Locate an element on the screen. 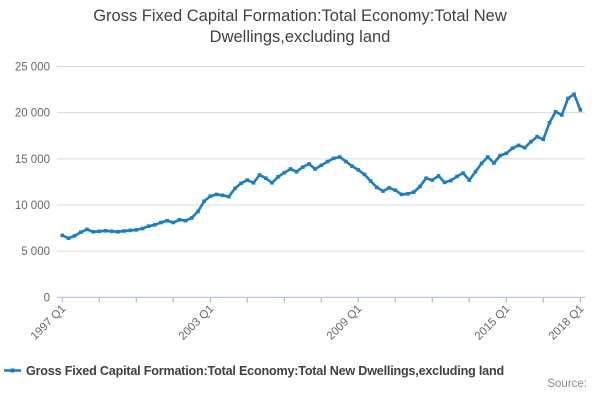 The width and height of the screenshot is (600, 400). x-axis-tick-label: 1997 Q1 is located at coordinates (49, 323).